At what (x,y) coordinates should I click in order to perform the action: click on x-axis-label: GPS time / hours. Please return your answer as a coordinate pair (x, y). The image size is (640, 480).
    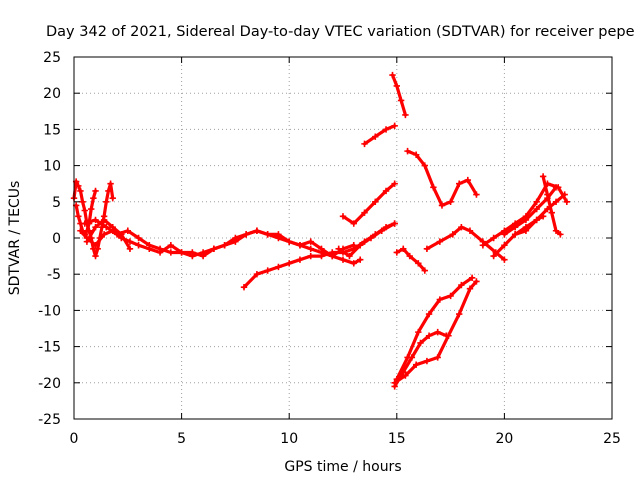
    Looking at the image, I should click on (342, 467).